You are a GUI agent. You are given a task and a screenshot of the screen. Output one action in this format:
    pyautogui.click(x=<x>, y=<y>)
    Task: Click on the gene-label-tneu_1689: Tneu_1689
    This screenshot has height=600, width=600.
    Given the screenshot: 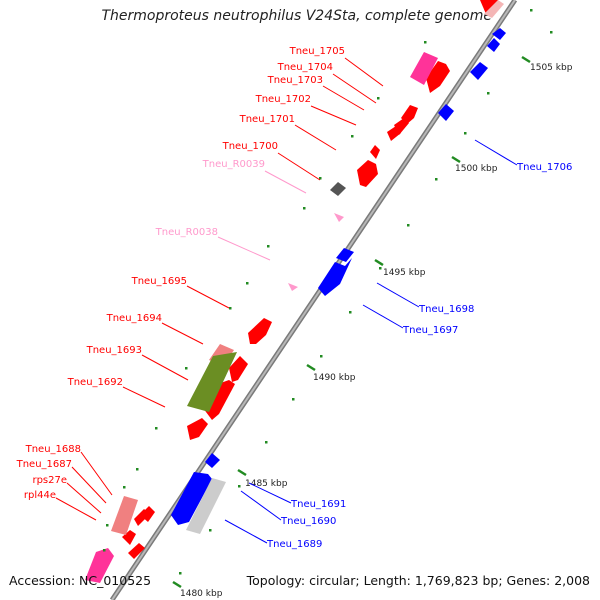 What is the action you would take?
    pyautogui.click(x=294, y=544)
    